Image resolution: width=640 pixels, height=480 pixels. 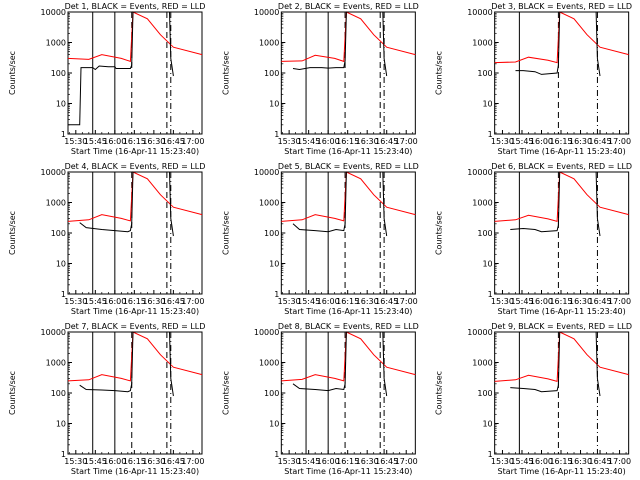 What do you see at coordinates (561, 6) in the screenshot?
I see `panel-title: Det 3, BLACK = Events, RED = LLD` at bounding box center [561, 6].